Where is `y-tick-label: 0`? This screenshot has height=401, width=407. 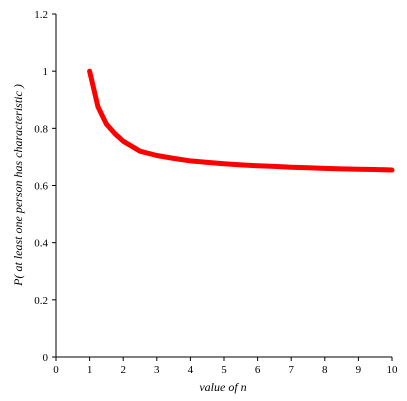 y-tick-label: 0 is located at coordinates (46, 358).